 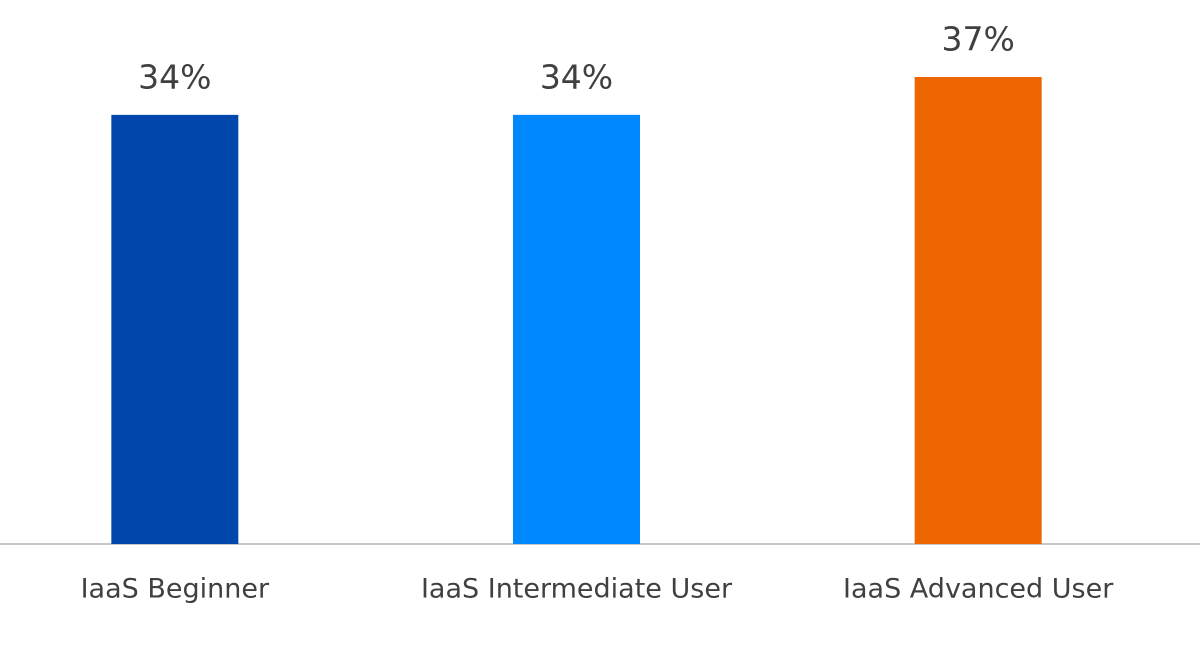 What do you see at coordinates (175, 589) in the screenshot?
I see `x-tick-label: IaaS Beginner` at bounding box center [175, 589].